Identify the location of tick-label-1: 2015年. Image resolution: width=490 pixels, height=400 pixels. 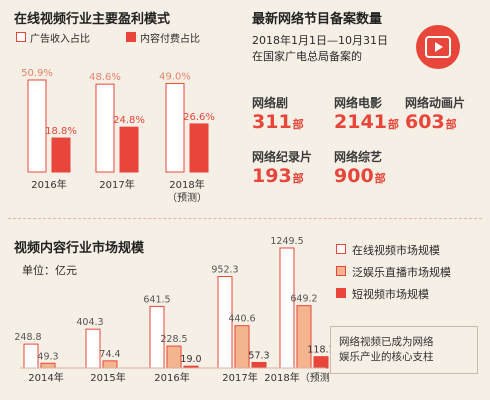
(107, 377).